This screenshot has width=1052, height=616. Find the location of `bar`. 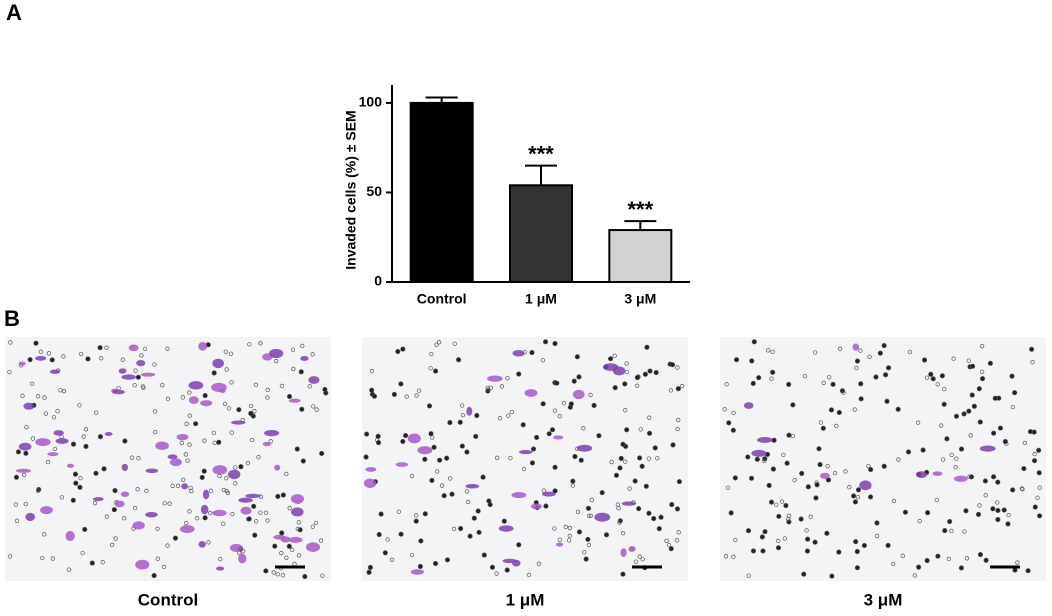

bar is located at coordinates (441, 192).